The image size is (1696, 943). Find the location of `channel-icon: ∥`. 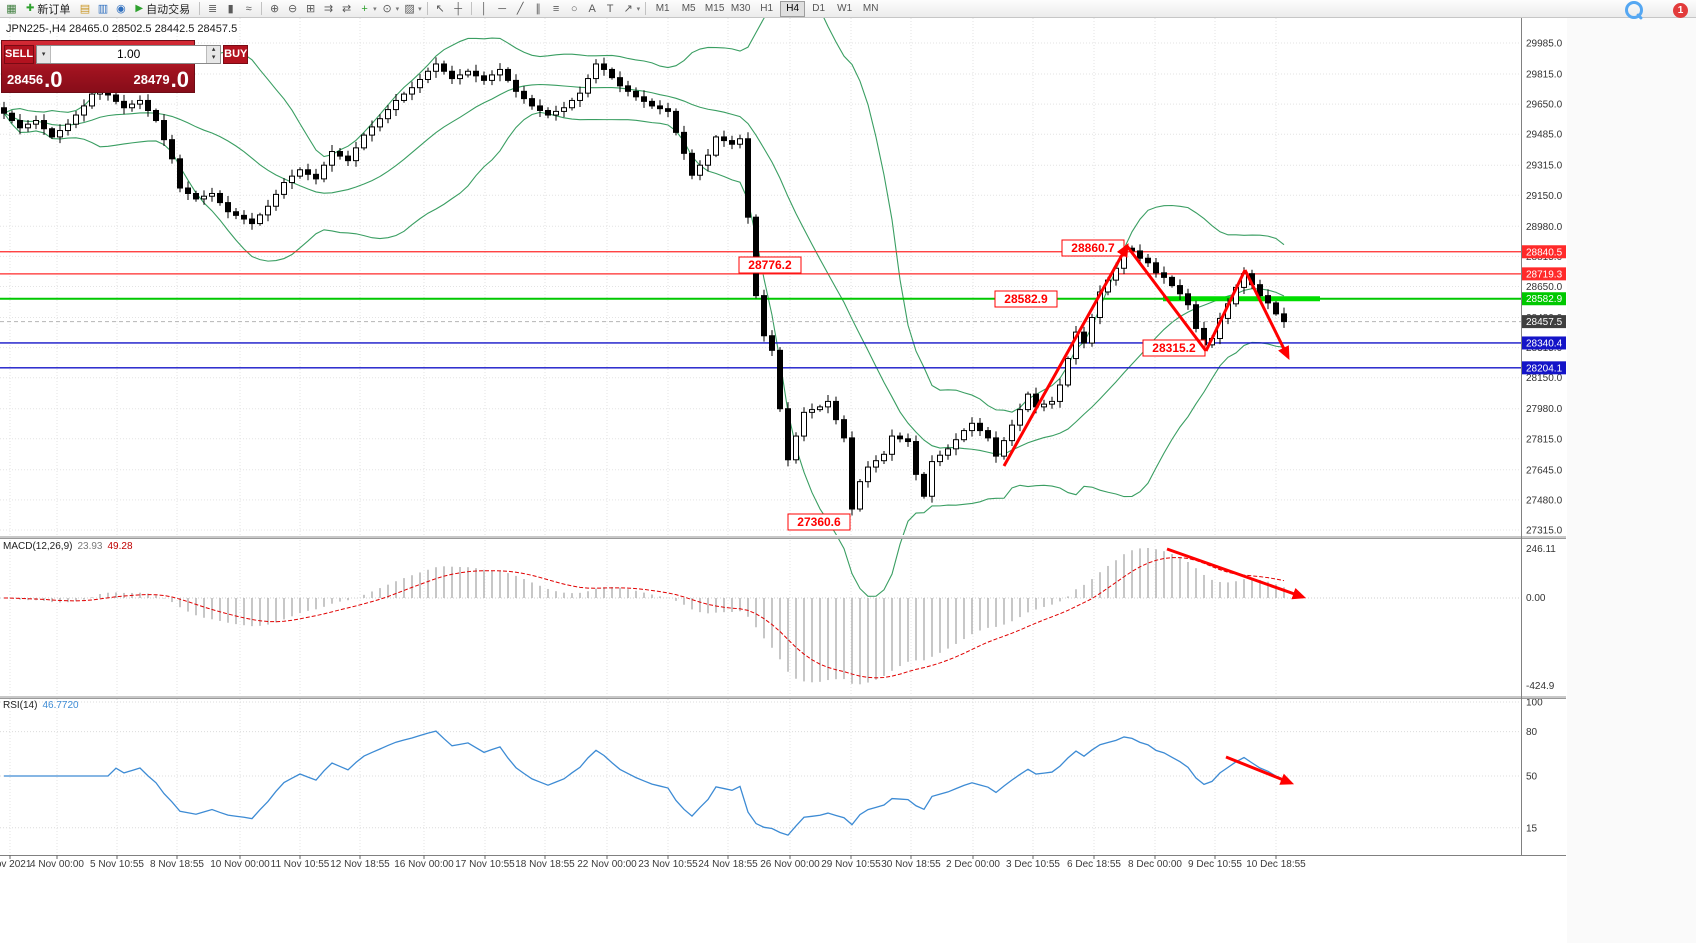

channel-icon: ∥ is located at coordinates (538, 9).